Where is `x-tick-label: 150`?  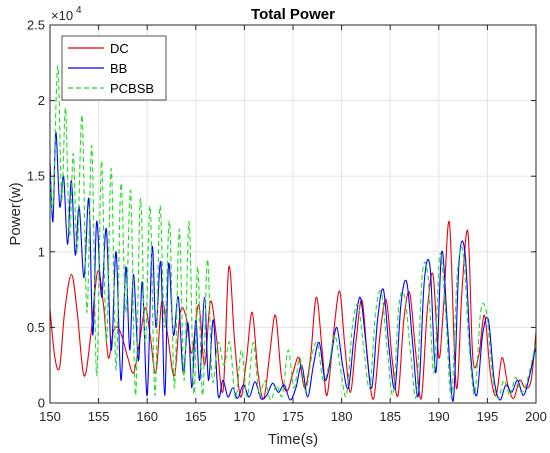 x-tick-label: 150 is located at coordinates (50, 416).